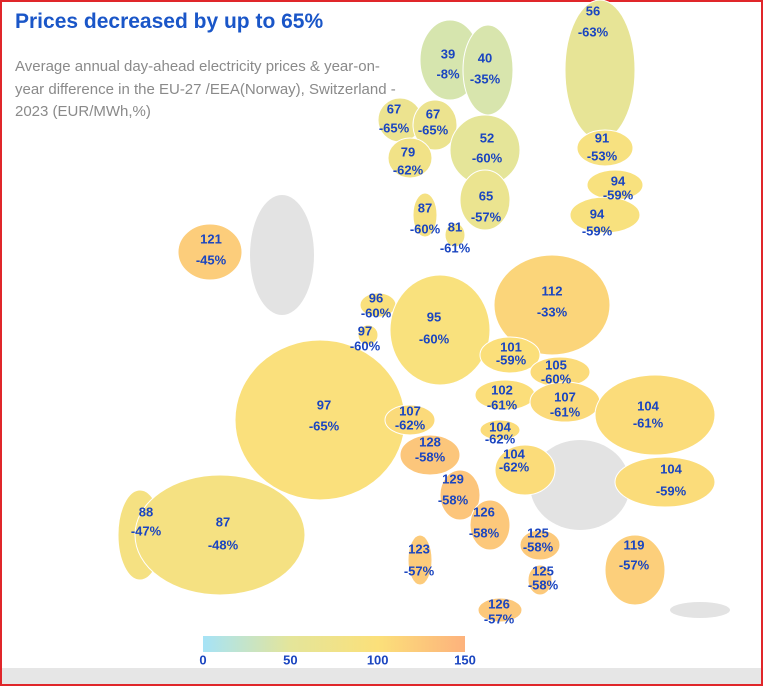  I want to click on change-label: -48%, so click(223, 544).